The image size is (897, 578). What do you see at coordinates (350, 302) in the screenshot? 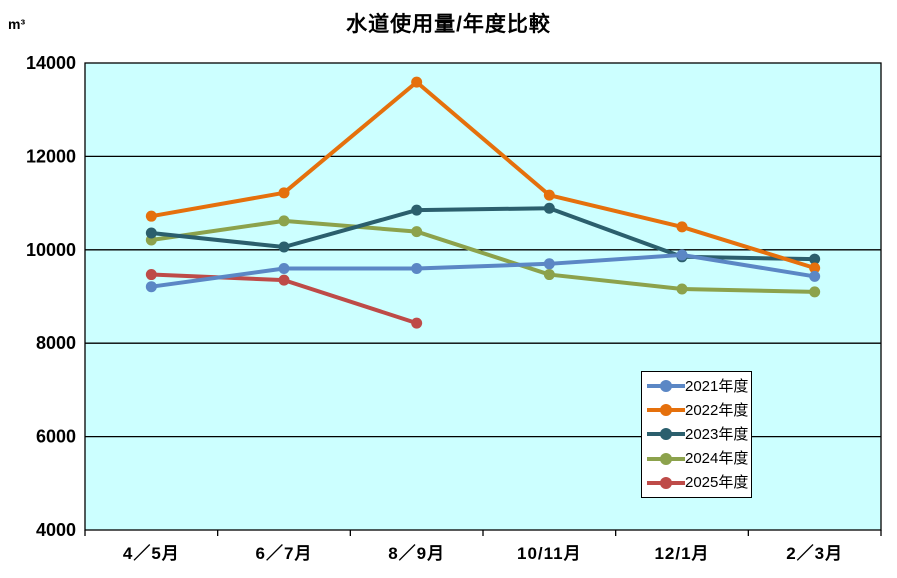
I see `series-line-2025` at bounding box center [350, 302].